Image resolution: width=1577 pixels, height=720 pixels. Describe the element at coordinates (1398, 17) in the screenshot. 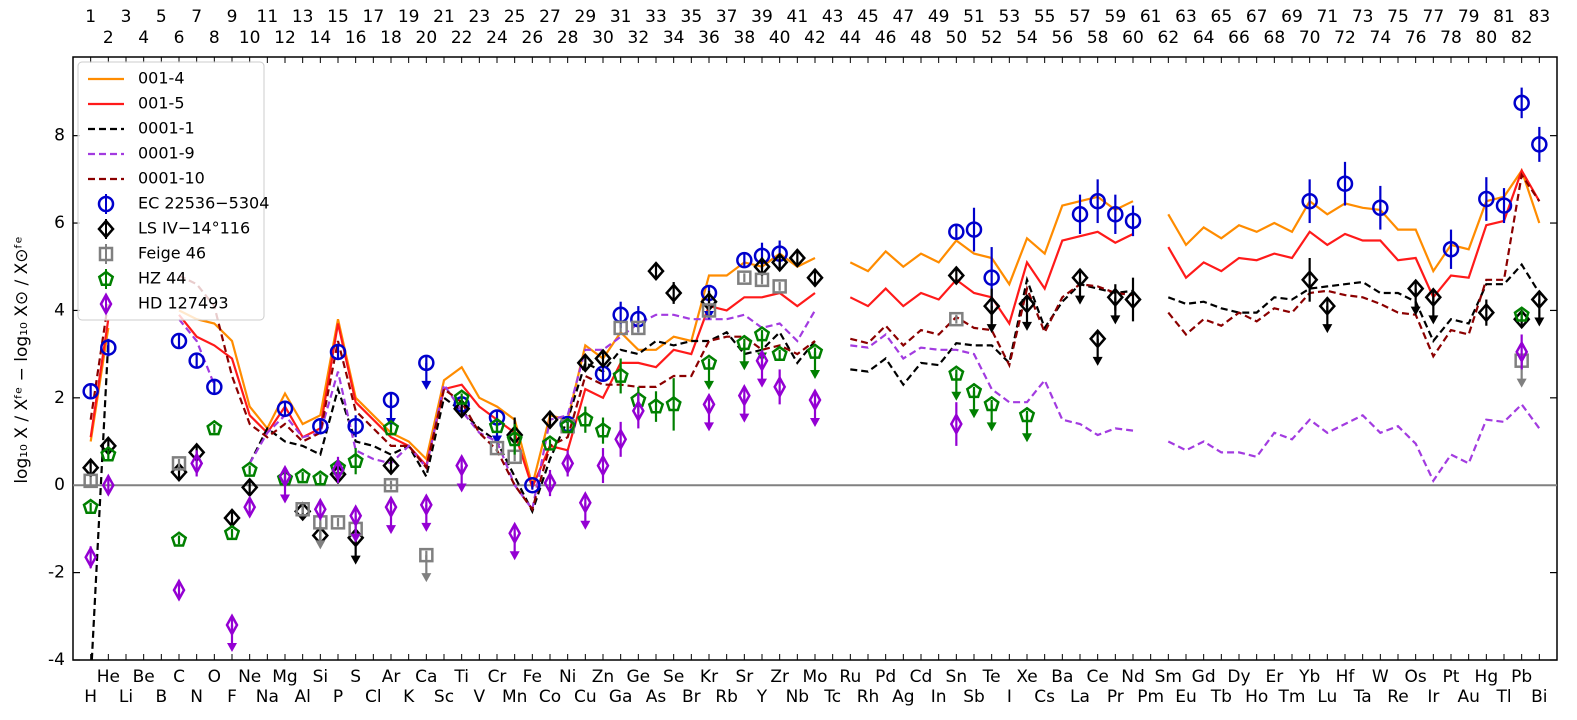

I see `x-top-label: 75` at that location.